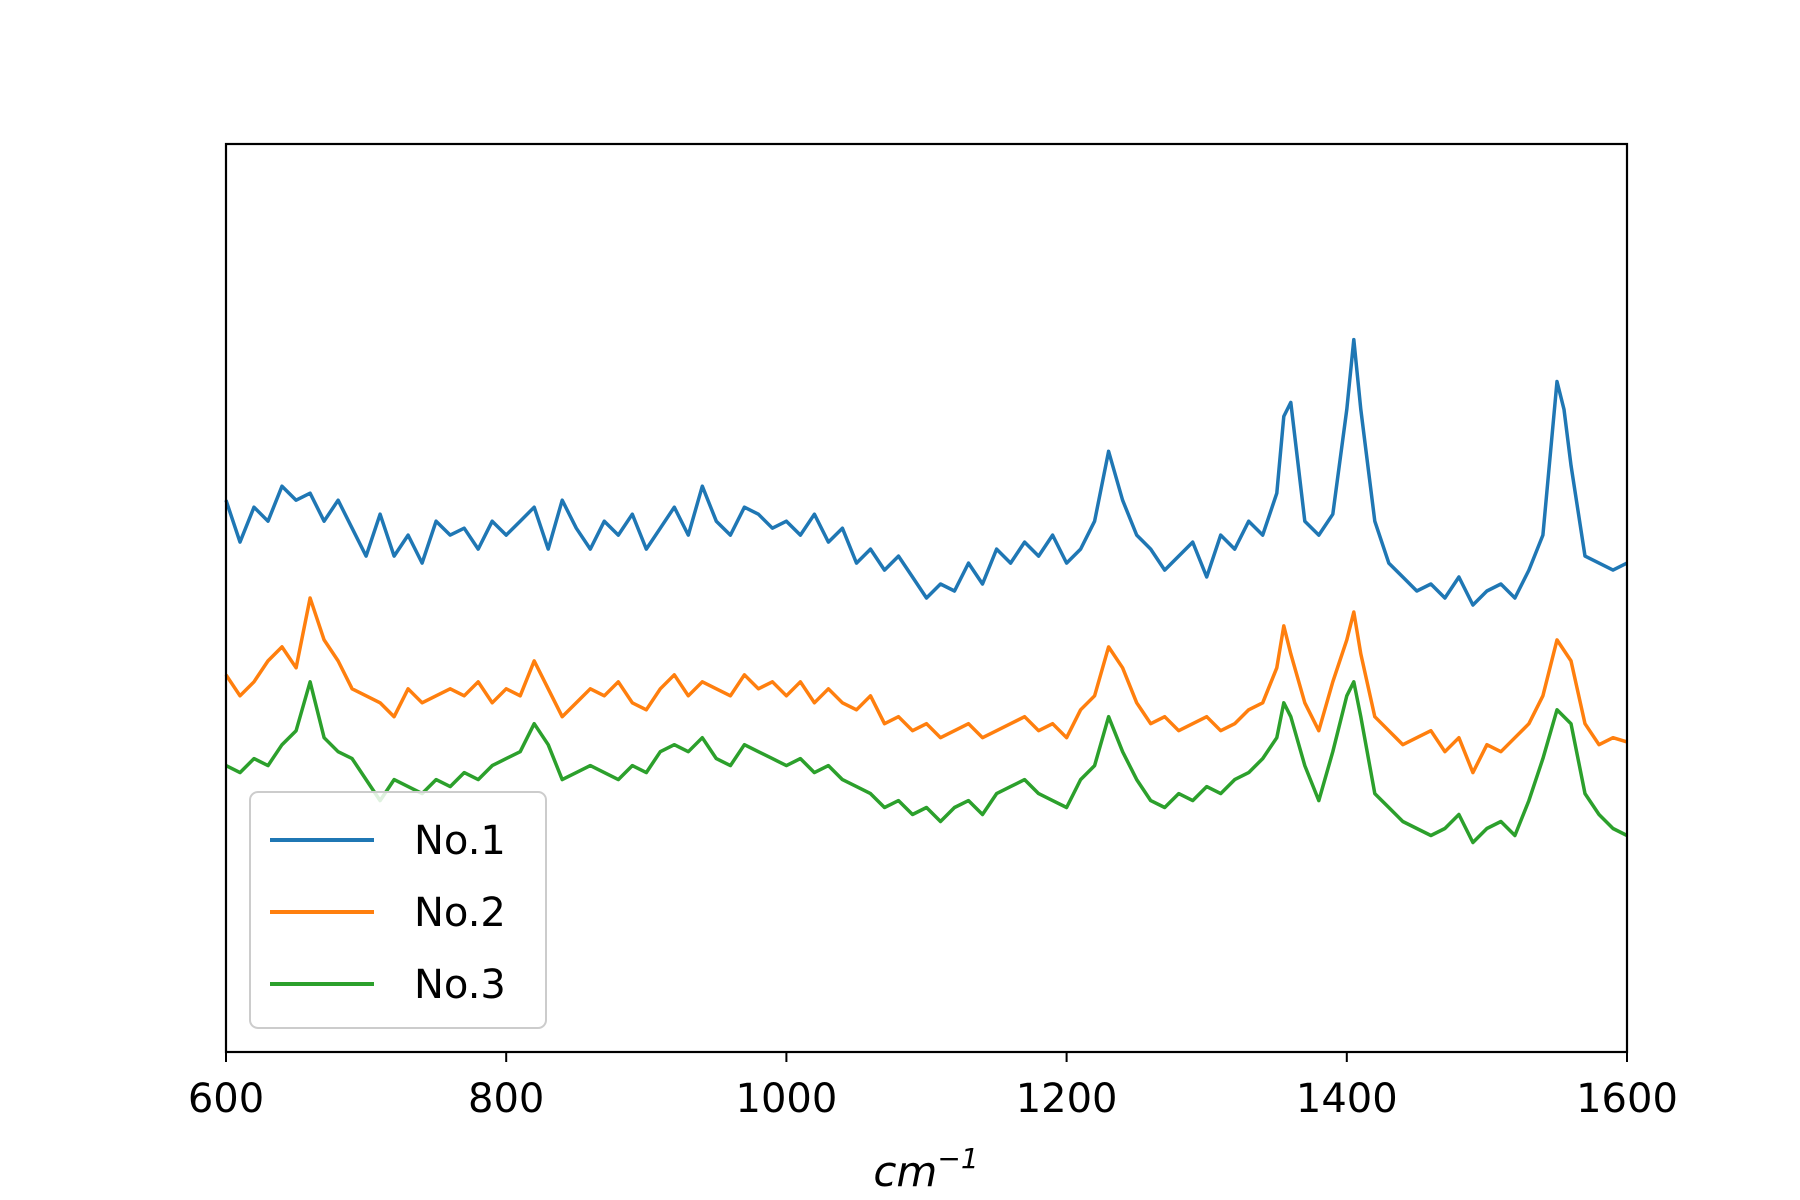 The image size is (1800, 1200). I want to click on x-axis-label-exponent: −1, so click(957, 1158).